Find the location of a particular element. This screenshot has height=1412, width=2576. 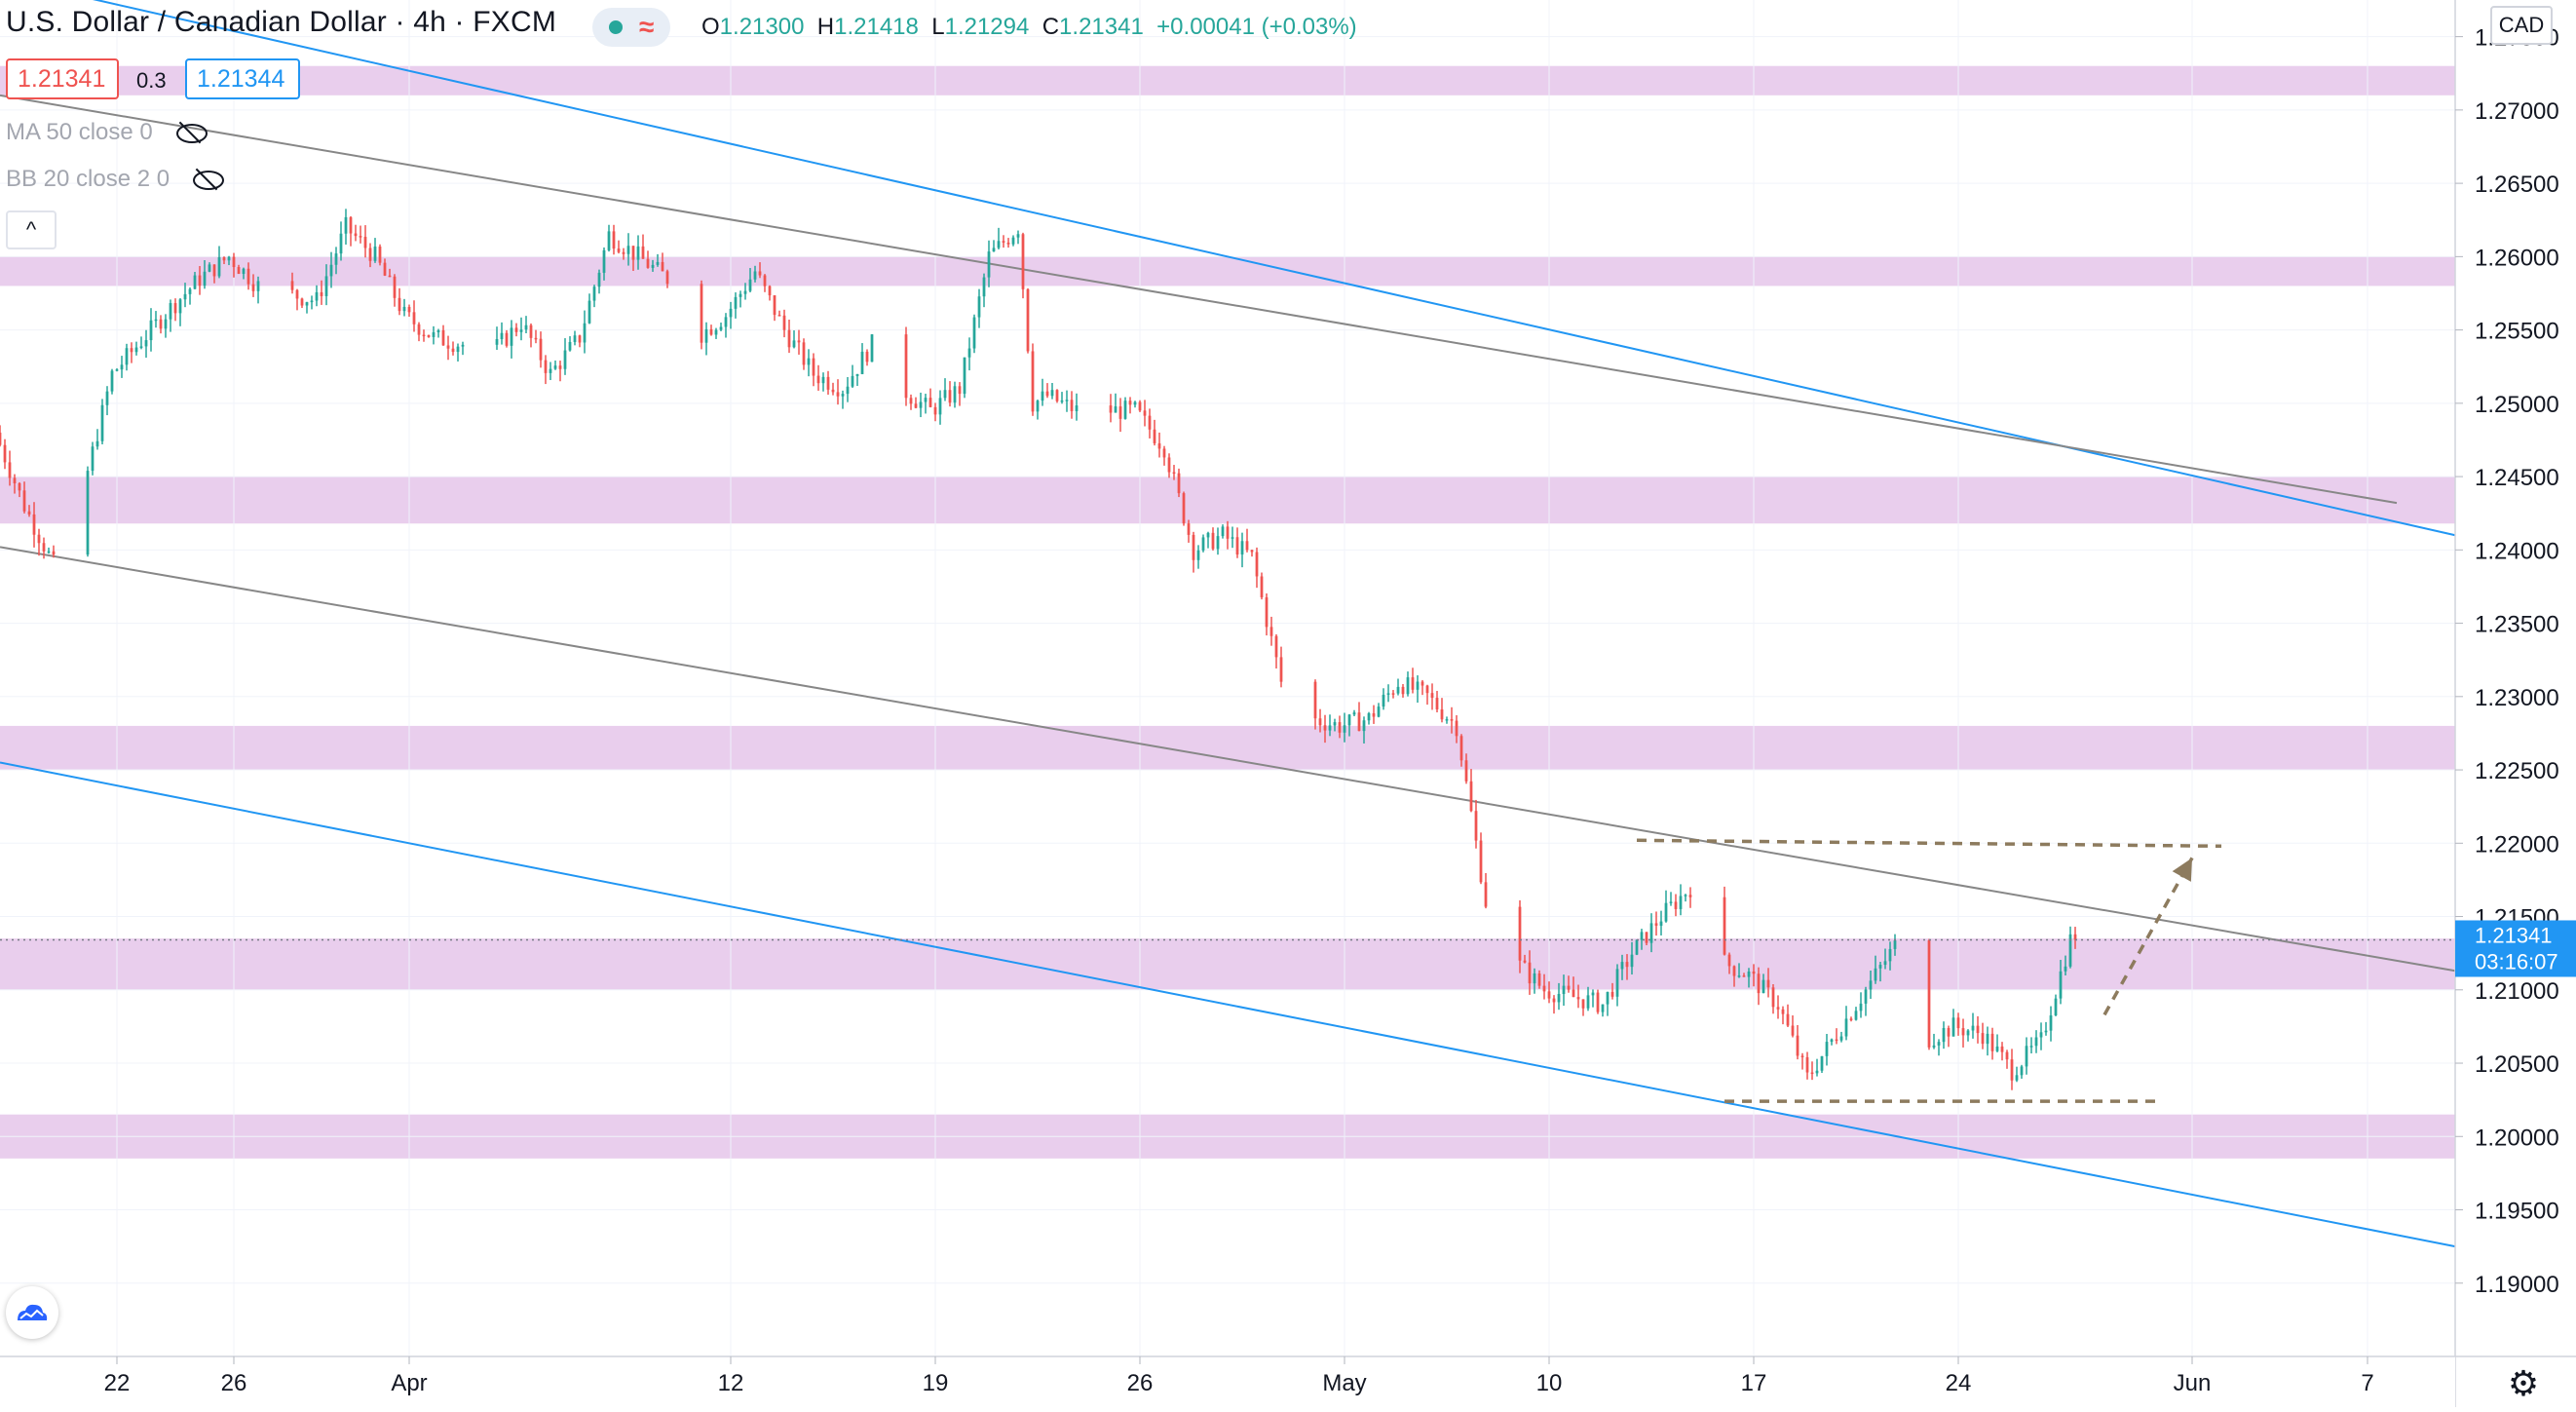

collapse-legend-button: ^ is located at coordinates (31, 229).